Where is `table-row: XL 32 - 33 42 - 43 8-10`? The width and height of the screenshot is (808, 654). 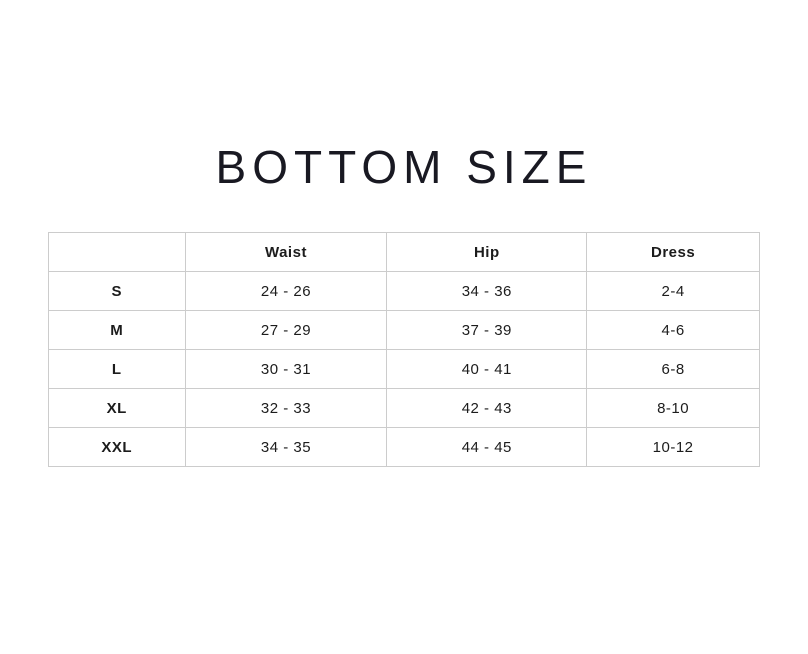
table-row: XL 32 - 33 42 - 43 8-10 is located at coordinates (404, 408).